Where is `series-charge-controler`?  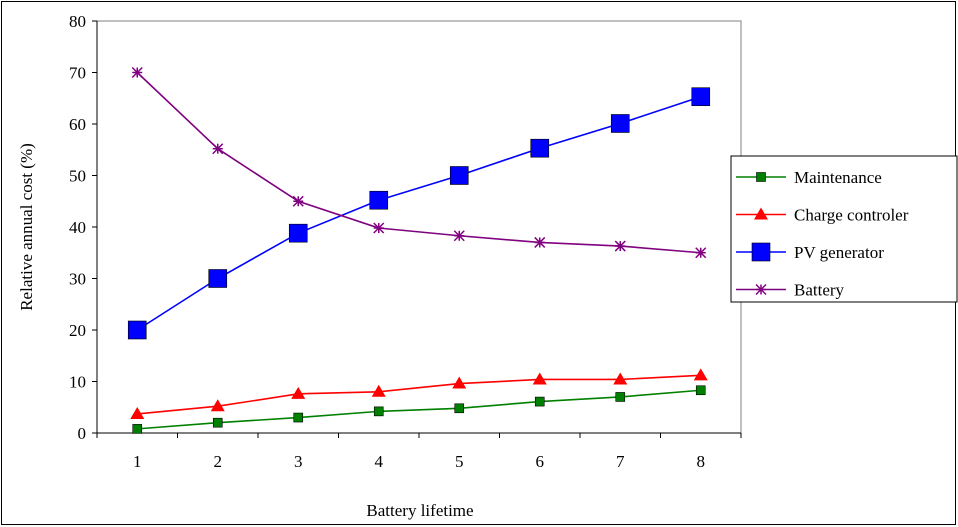 series-charge-controler is located at coordinates (419, 393).